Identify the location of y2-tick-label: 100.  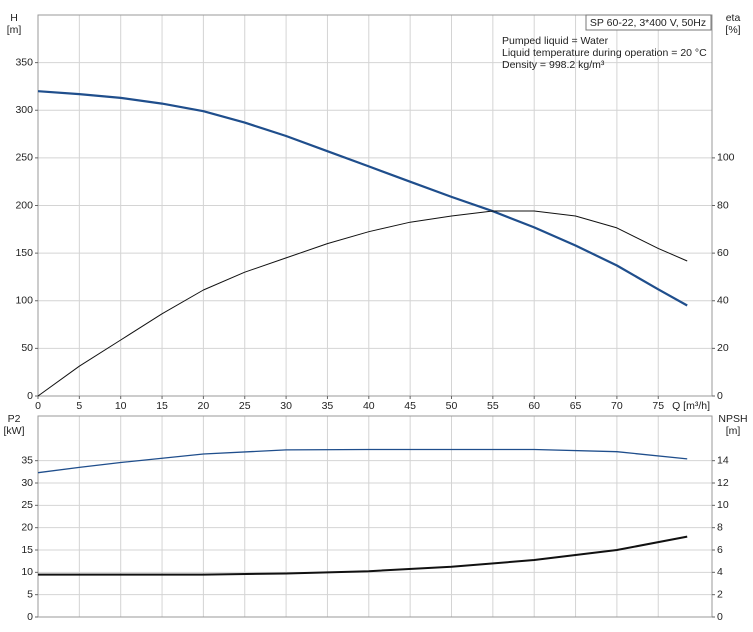
(726, 158).